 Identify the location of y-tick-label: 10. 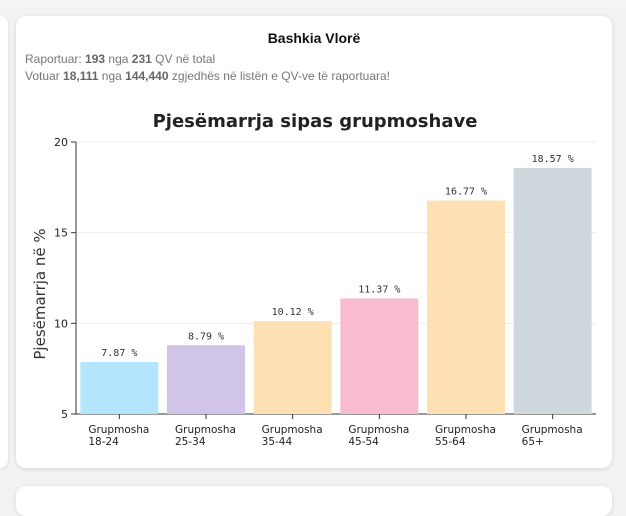
(61, 323).